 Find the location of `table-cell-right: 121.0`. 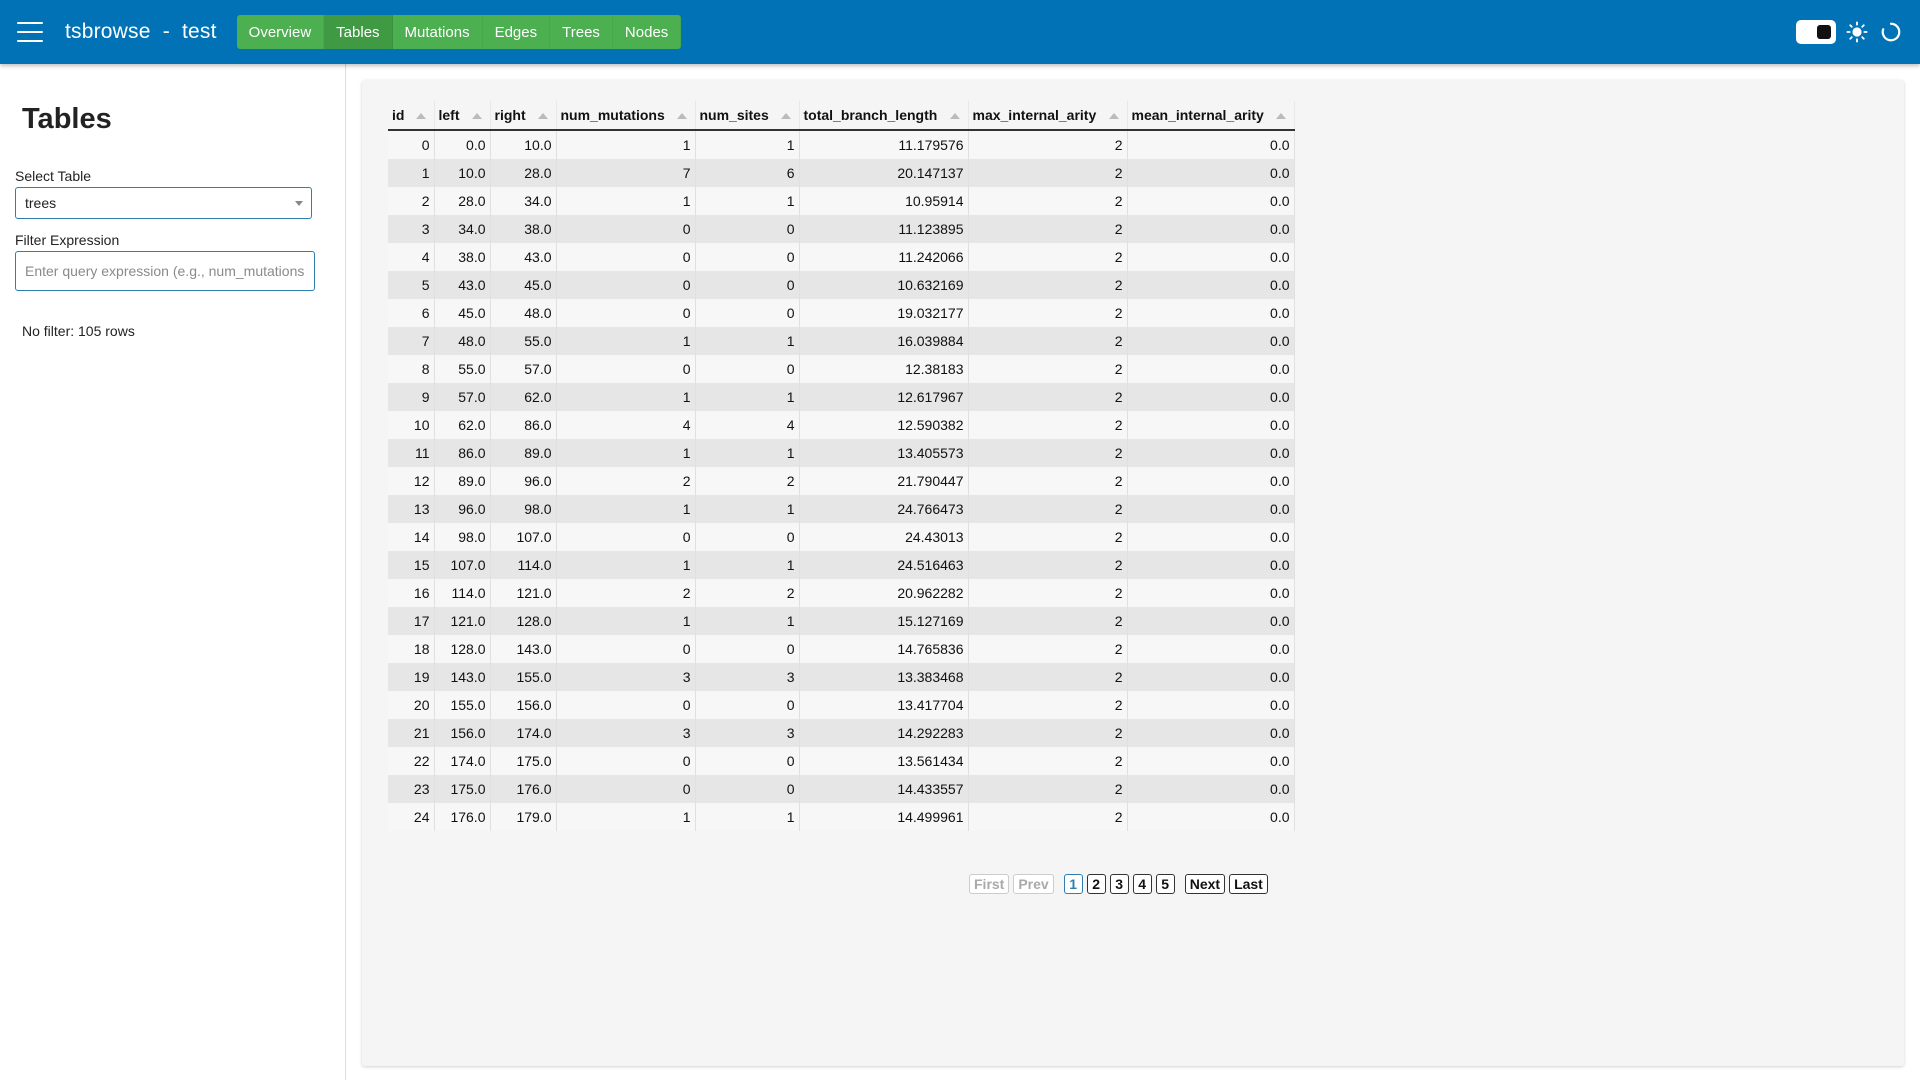

table-cell-right: 121.0 is located at coordinates (523, 593).